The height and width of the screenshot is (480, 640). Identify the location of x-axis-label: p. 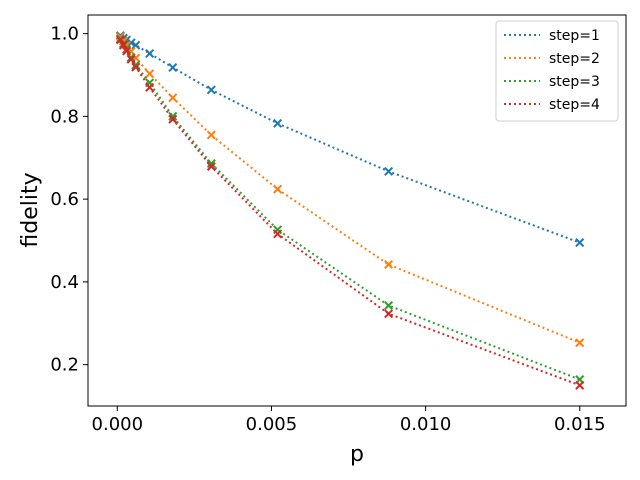
(357, 454).